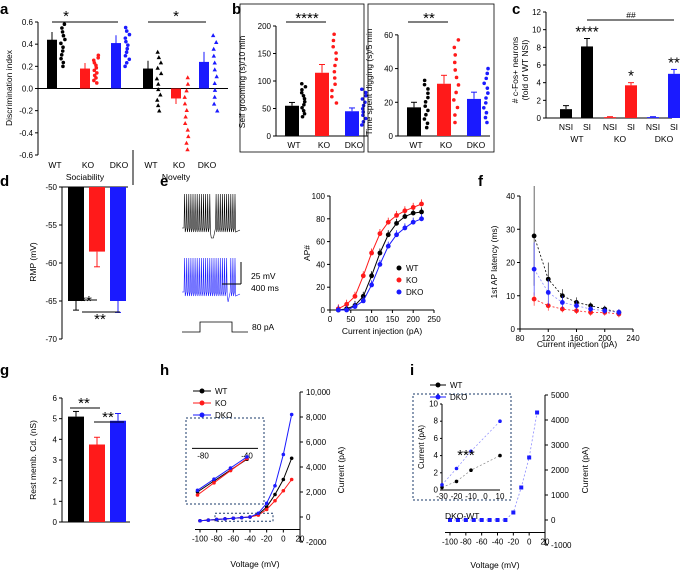 Image resolution: width=685 pixels, height=573 pixels. I want to click on panel-d-label: d, so click(4, 181).